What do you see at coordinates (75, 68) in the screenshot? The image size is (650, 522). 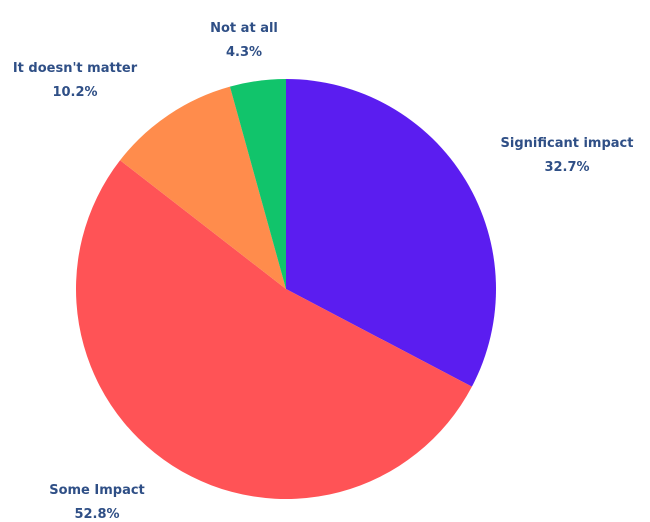 I see `slice-label-it-doesn-t-matter: It doesn't matter` at bounding box center [75, 68].